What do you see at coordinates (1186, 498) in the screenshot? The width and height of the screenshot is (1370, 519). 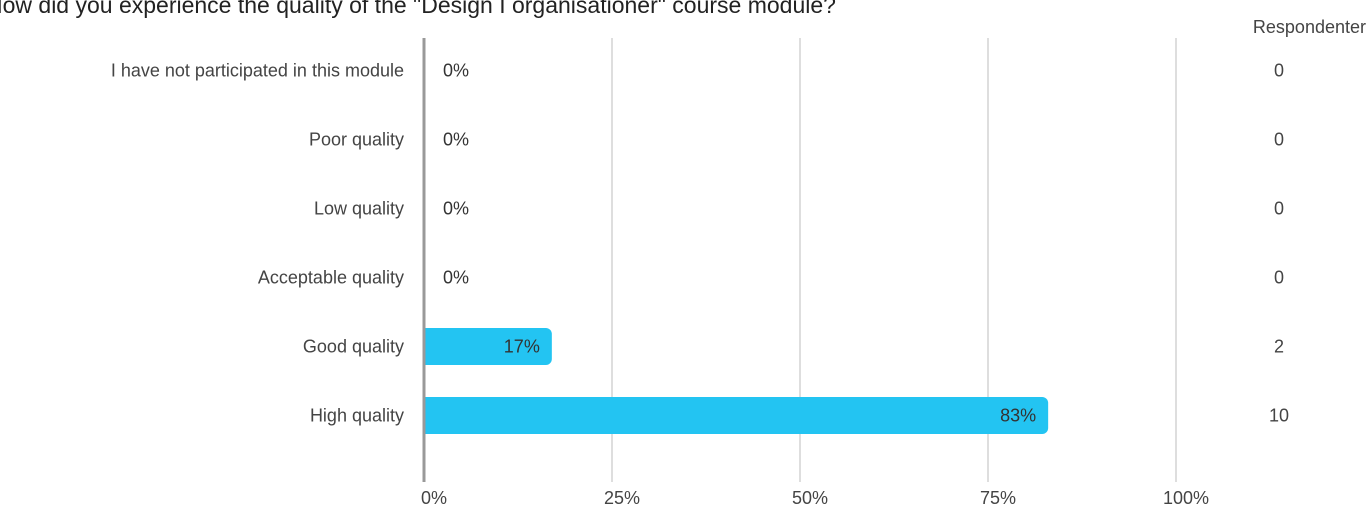 I see `x-tick-label: 100%` at bounding box center [1186, 498].